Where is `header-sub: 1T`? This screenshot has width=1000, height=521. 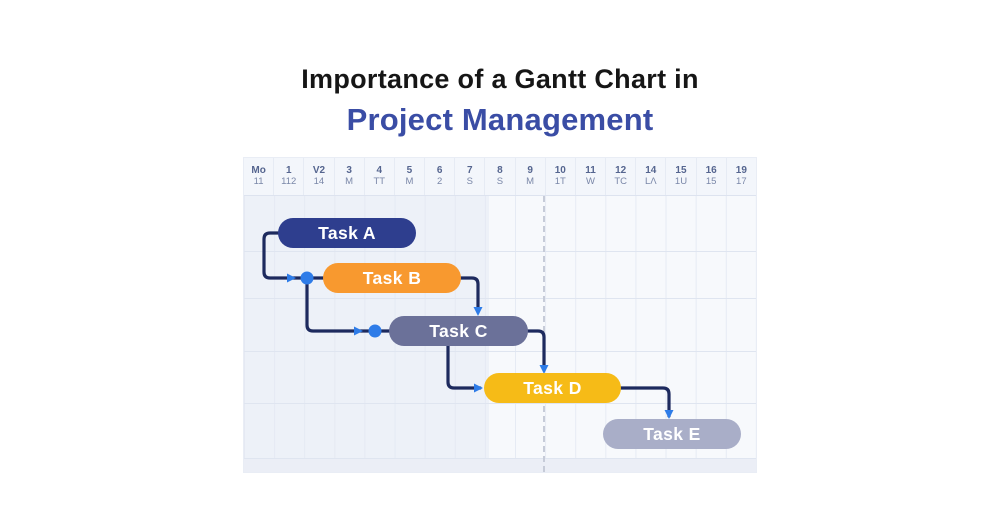 header-sub: 1T is located at coordinates (560, 182).